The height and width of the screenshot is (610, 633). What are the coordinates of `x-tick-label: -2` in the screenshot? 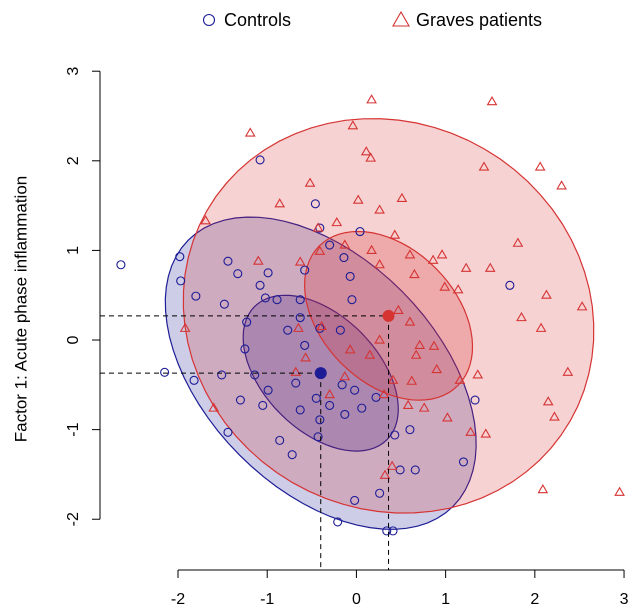 It's located at (178, 599).